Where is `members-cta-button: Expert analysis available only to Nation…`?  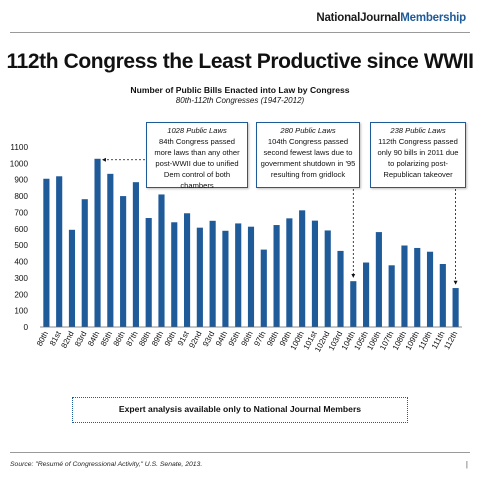
members-cta-button: Expert analysis available only to Nation… is located at coordinates (240, 410).